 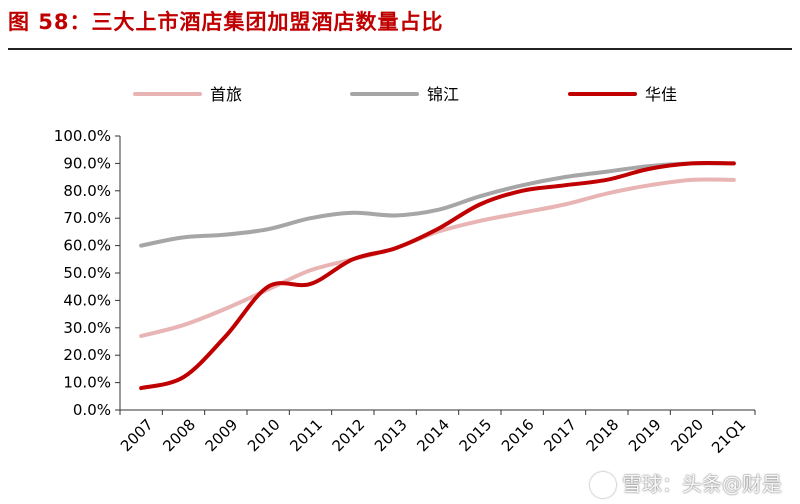 What do you see at coordinates (87, 355) in the screenshot?
I see `y-tick-label: 20.0%` at bounding box center [87, 355].